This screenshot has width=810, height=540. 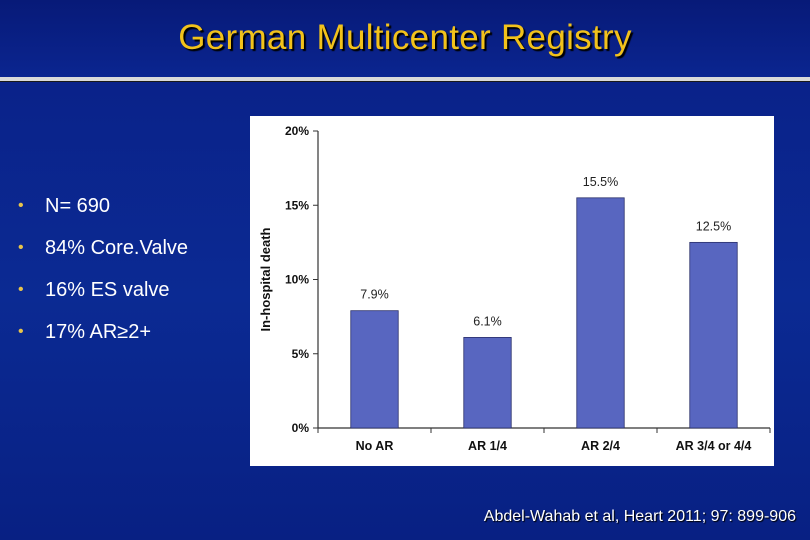 I want to click on bar-data-label: 12.5%, so click(x=713, y=226).